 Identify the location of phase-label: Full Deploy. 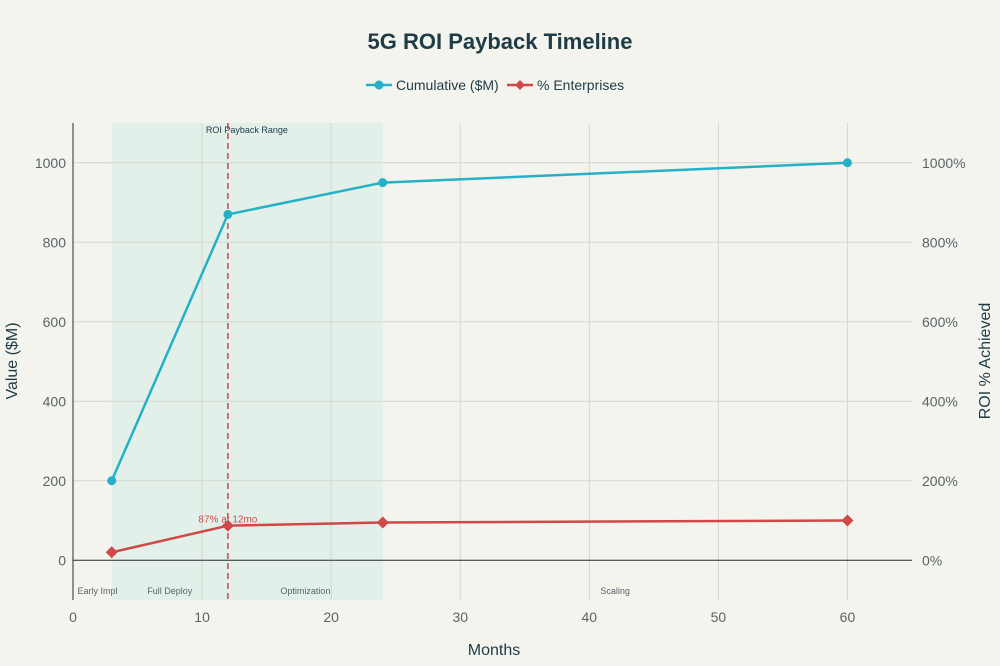
(170, 591).